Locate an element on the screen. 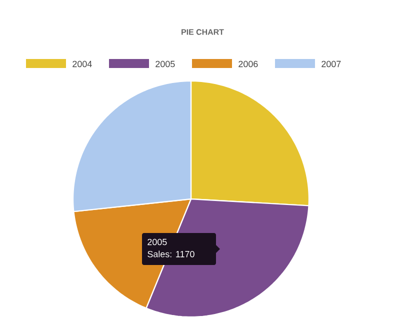 The image size is (405, 322). legend-label: 2005 is located at coordinates (165, 64).